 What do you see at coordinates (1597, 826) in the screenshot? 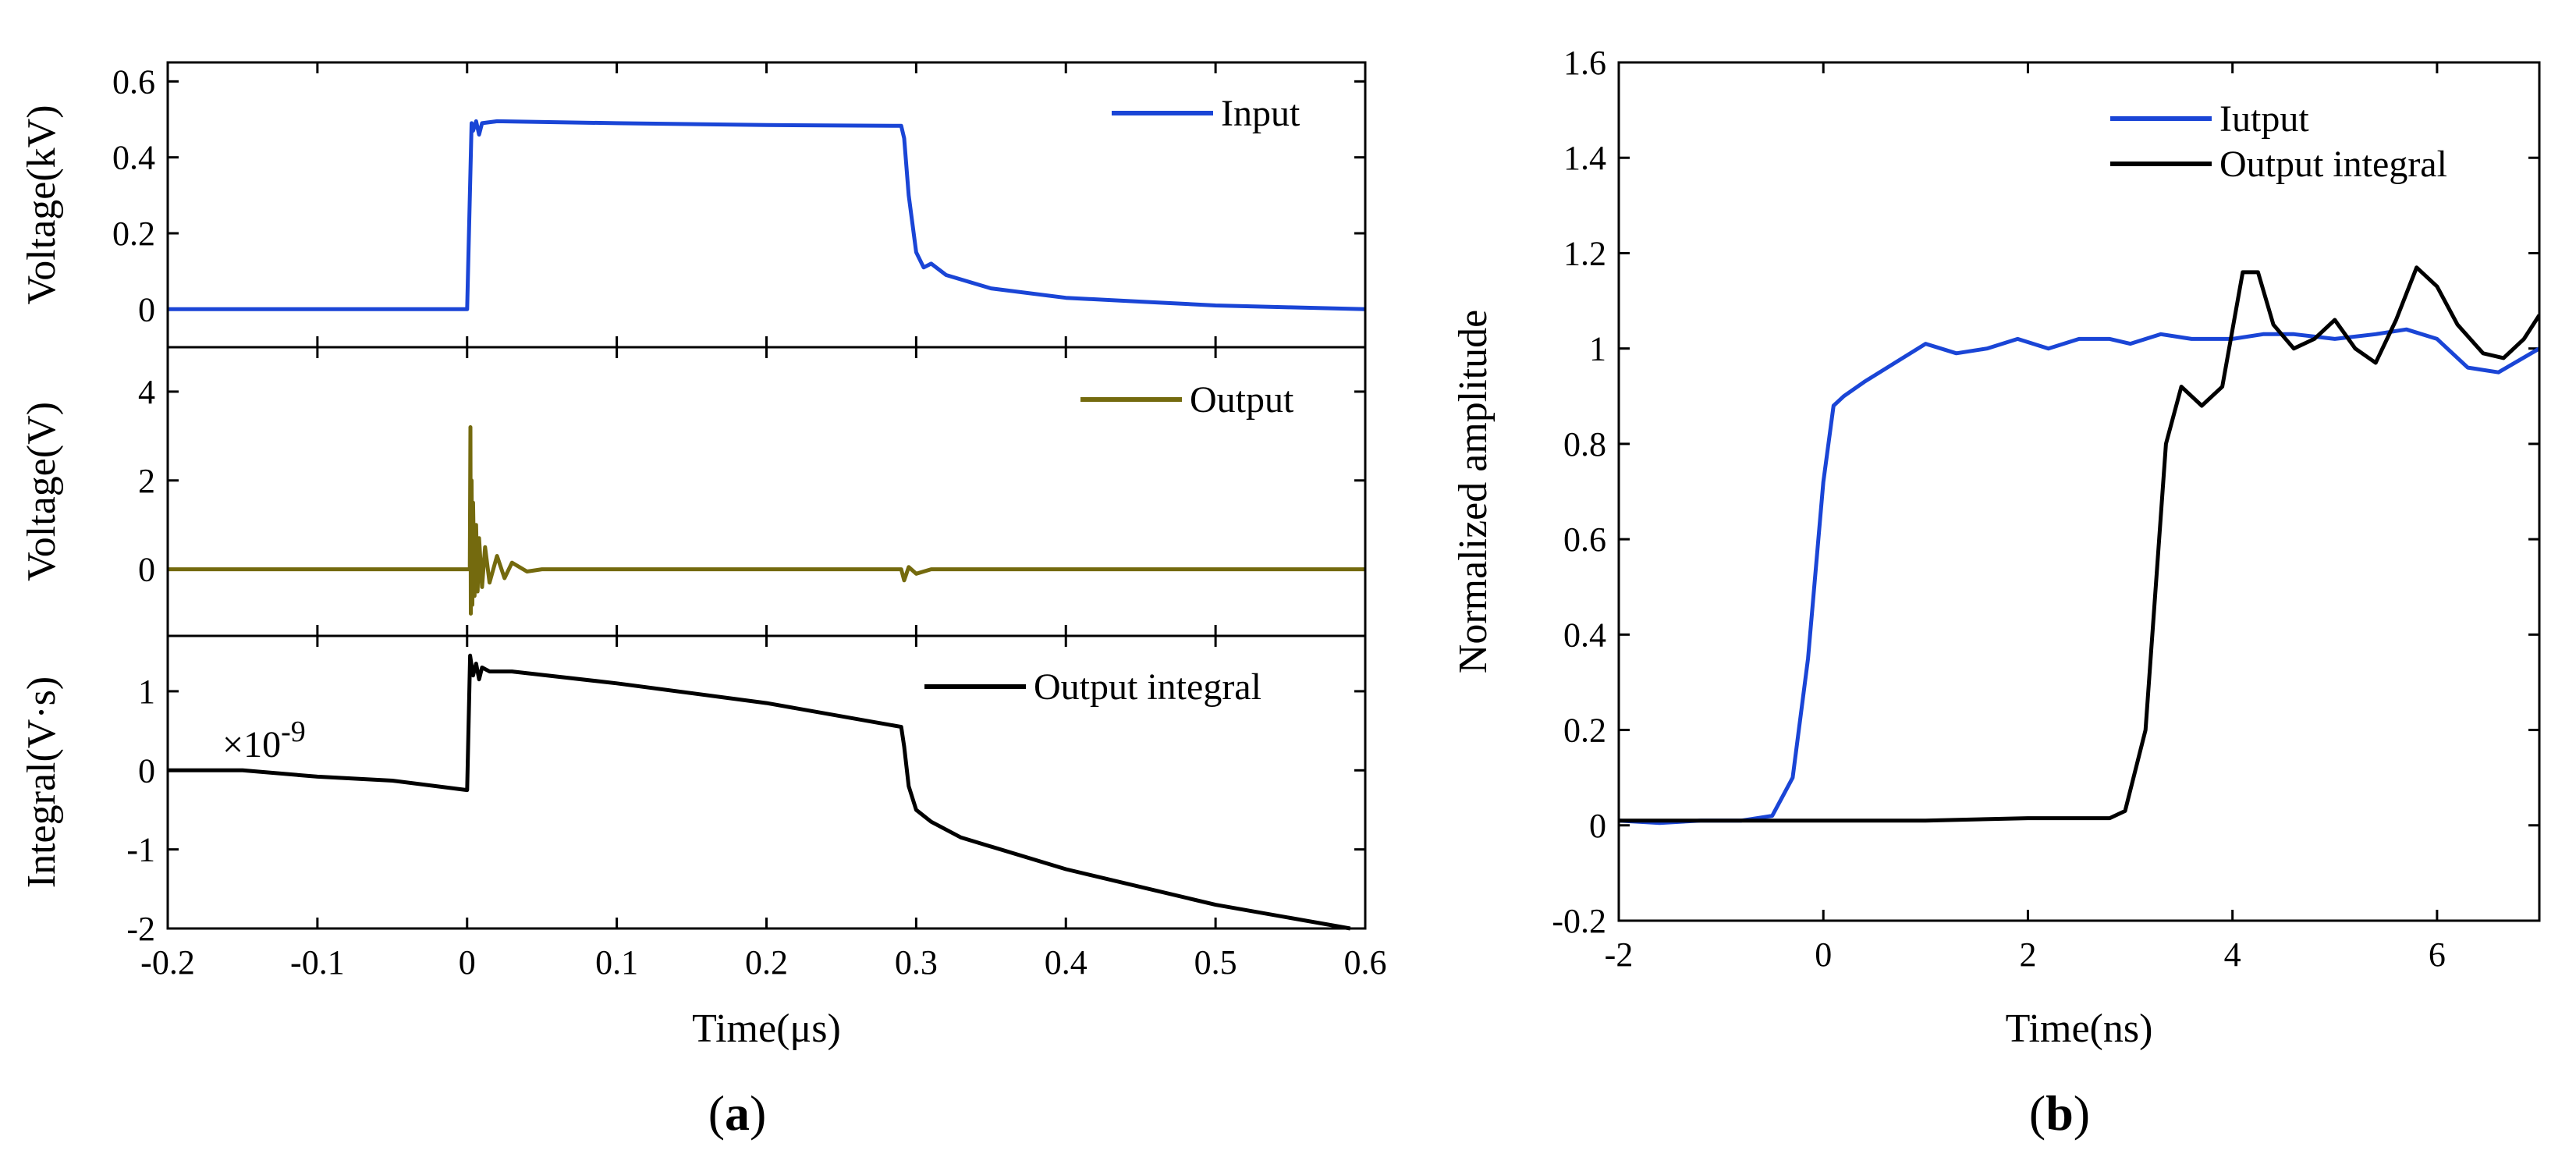
I see `ytick-label-b: 0` at bounding box center [1597, 826].